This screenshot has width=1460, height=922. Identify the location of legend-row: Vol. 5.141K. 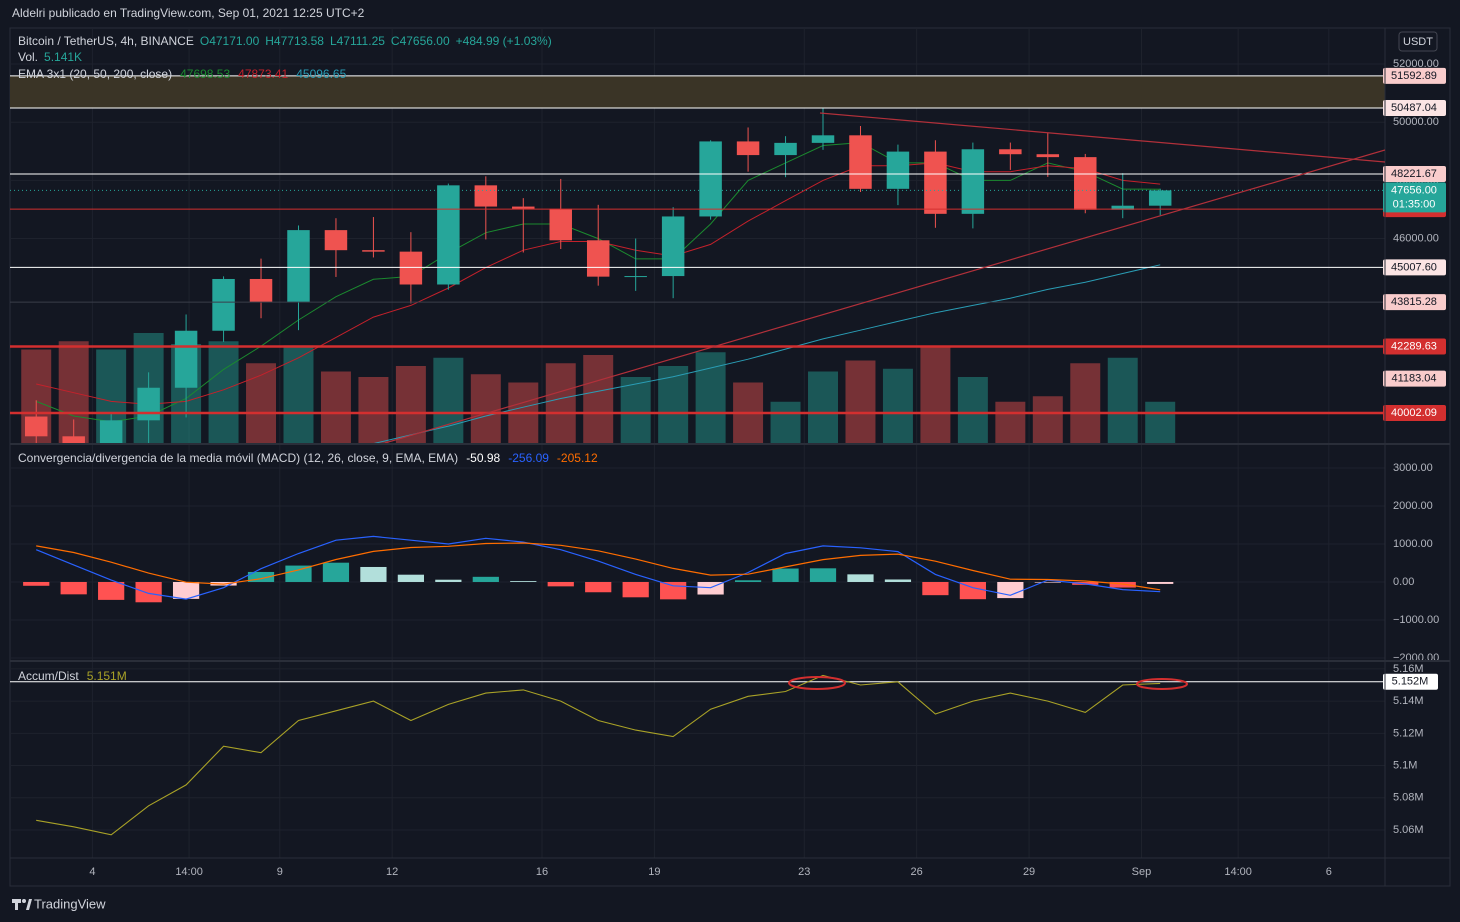
(50, 57).